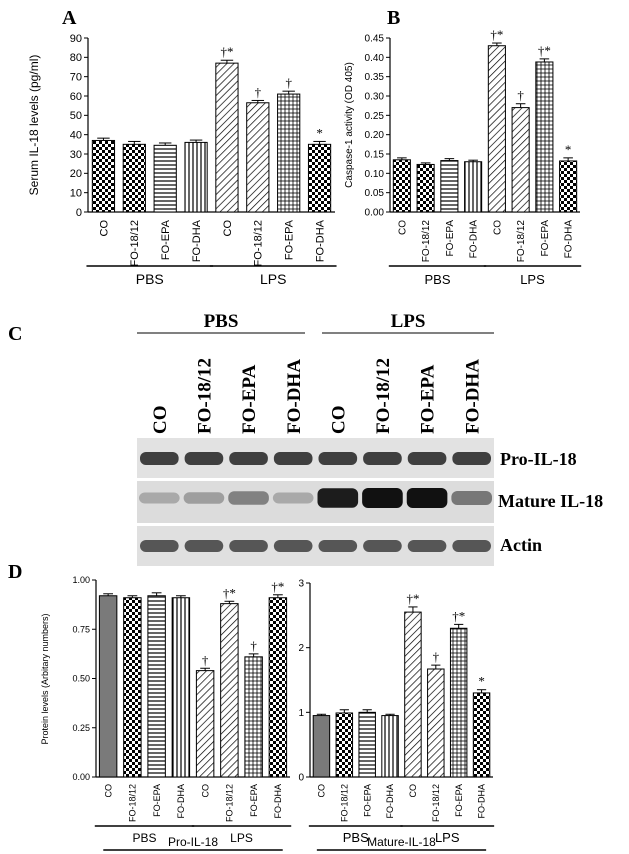  Describe the element at coordinates (393, 18) in the screenshot. I see `panel-label-b: B` at that location.